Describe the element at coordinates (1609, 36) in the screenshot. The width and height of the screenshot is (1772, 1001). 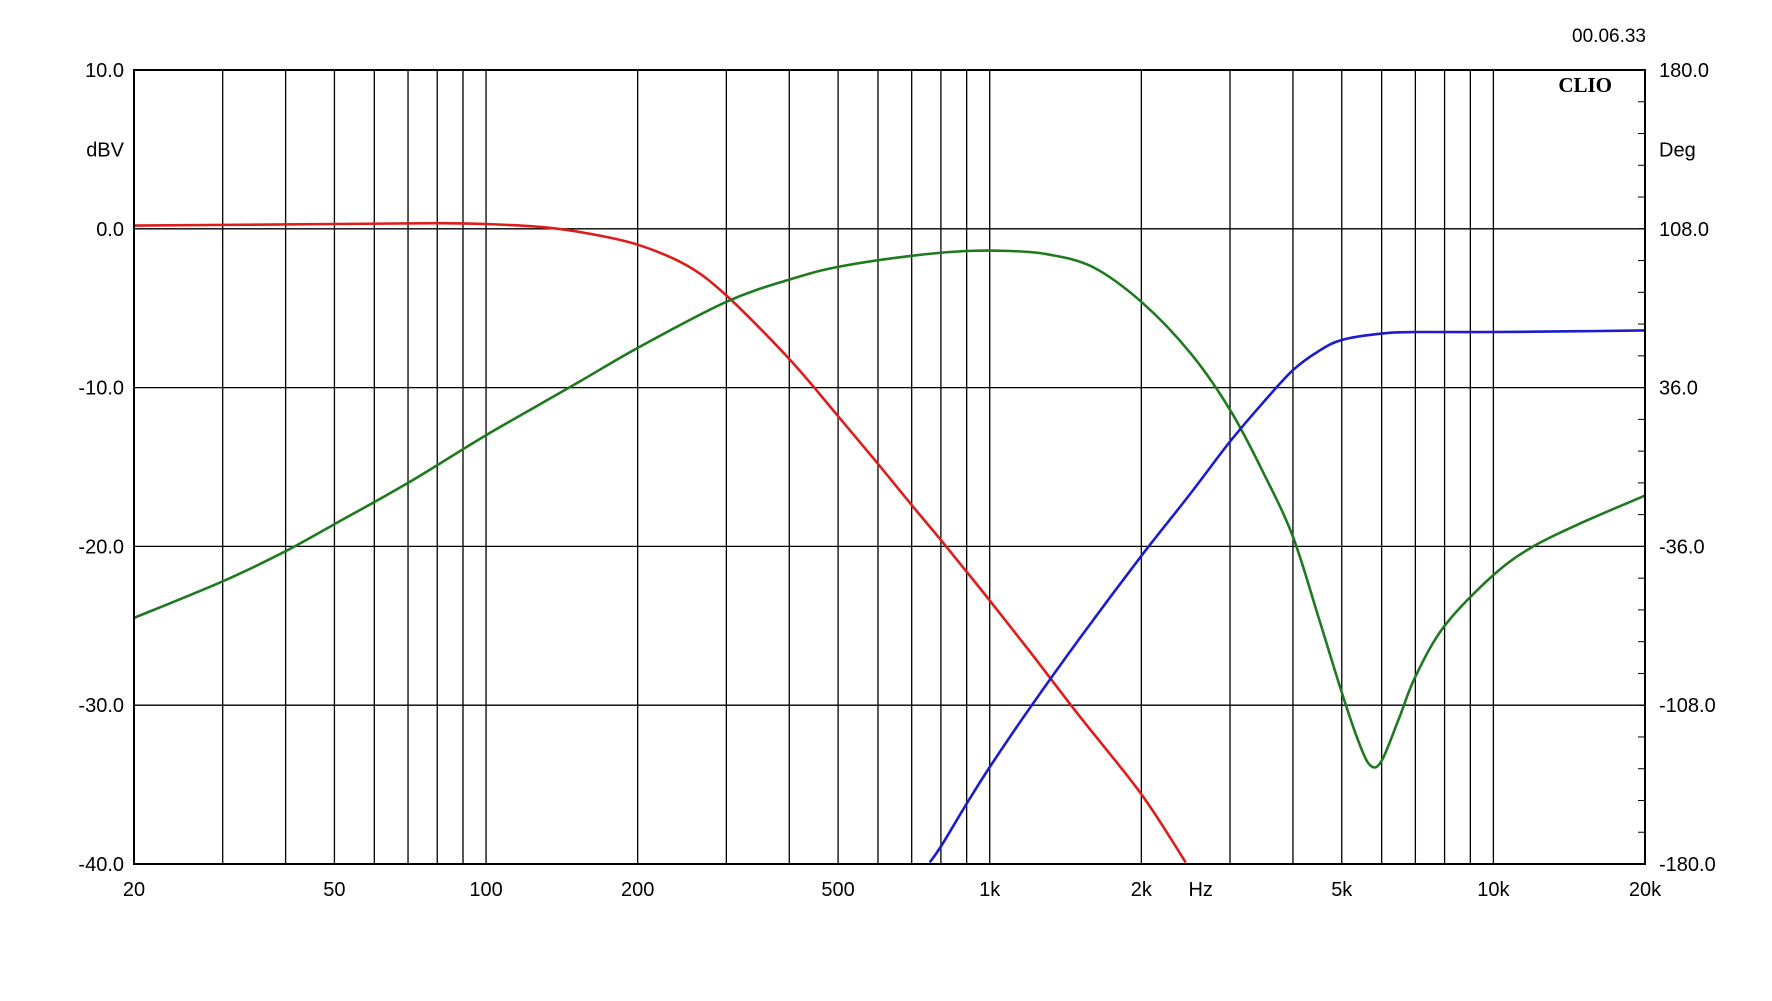
I see `timestamp-label: 00.06.33` at that location.